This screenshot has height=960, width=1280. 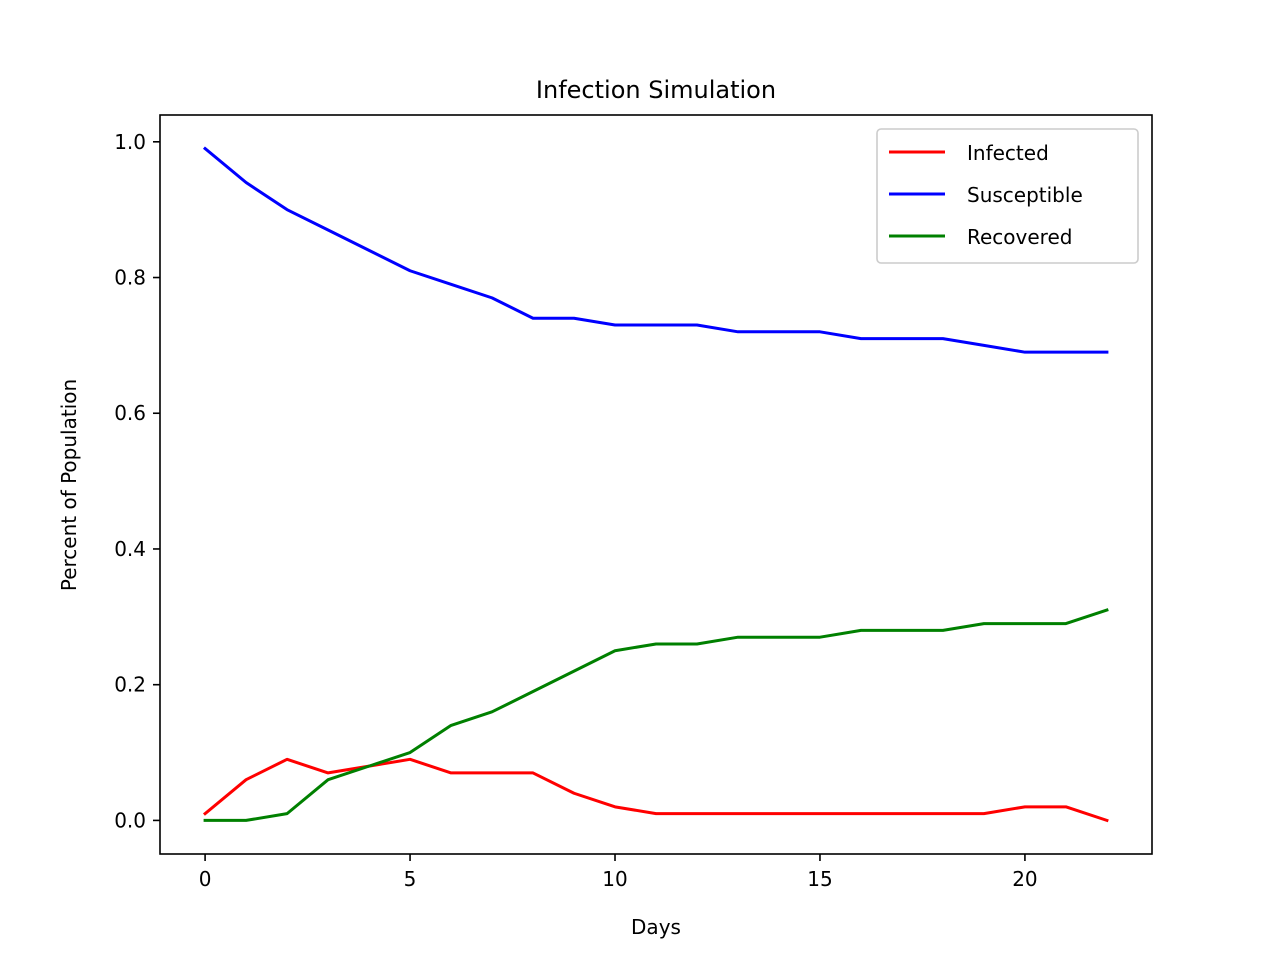 I want to click on x-axis-label: Days, so click(x=656, y=927).